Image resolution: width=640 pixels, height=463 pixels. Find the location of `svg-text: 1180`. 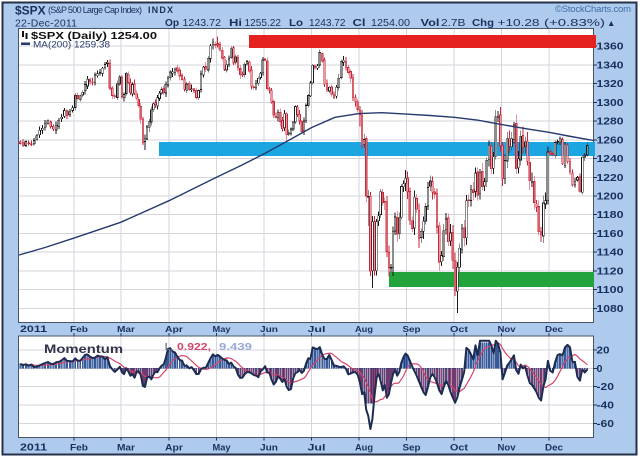

svg-text: 1180 is located at coordinates (611, 215).